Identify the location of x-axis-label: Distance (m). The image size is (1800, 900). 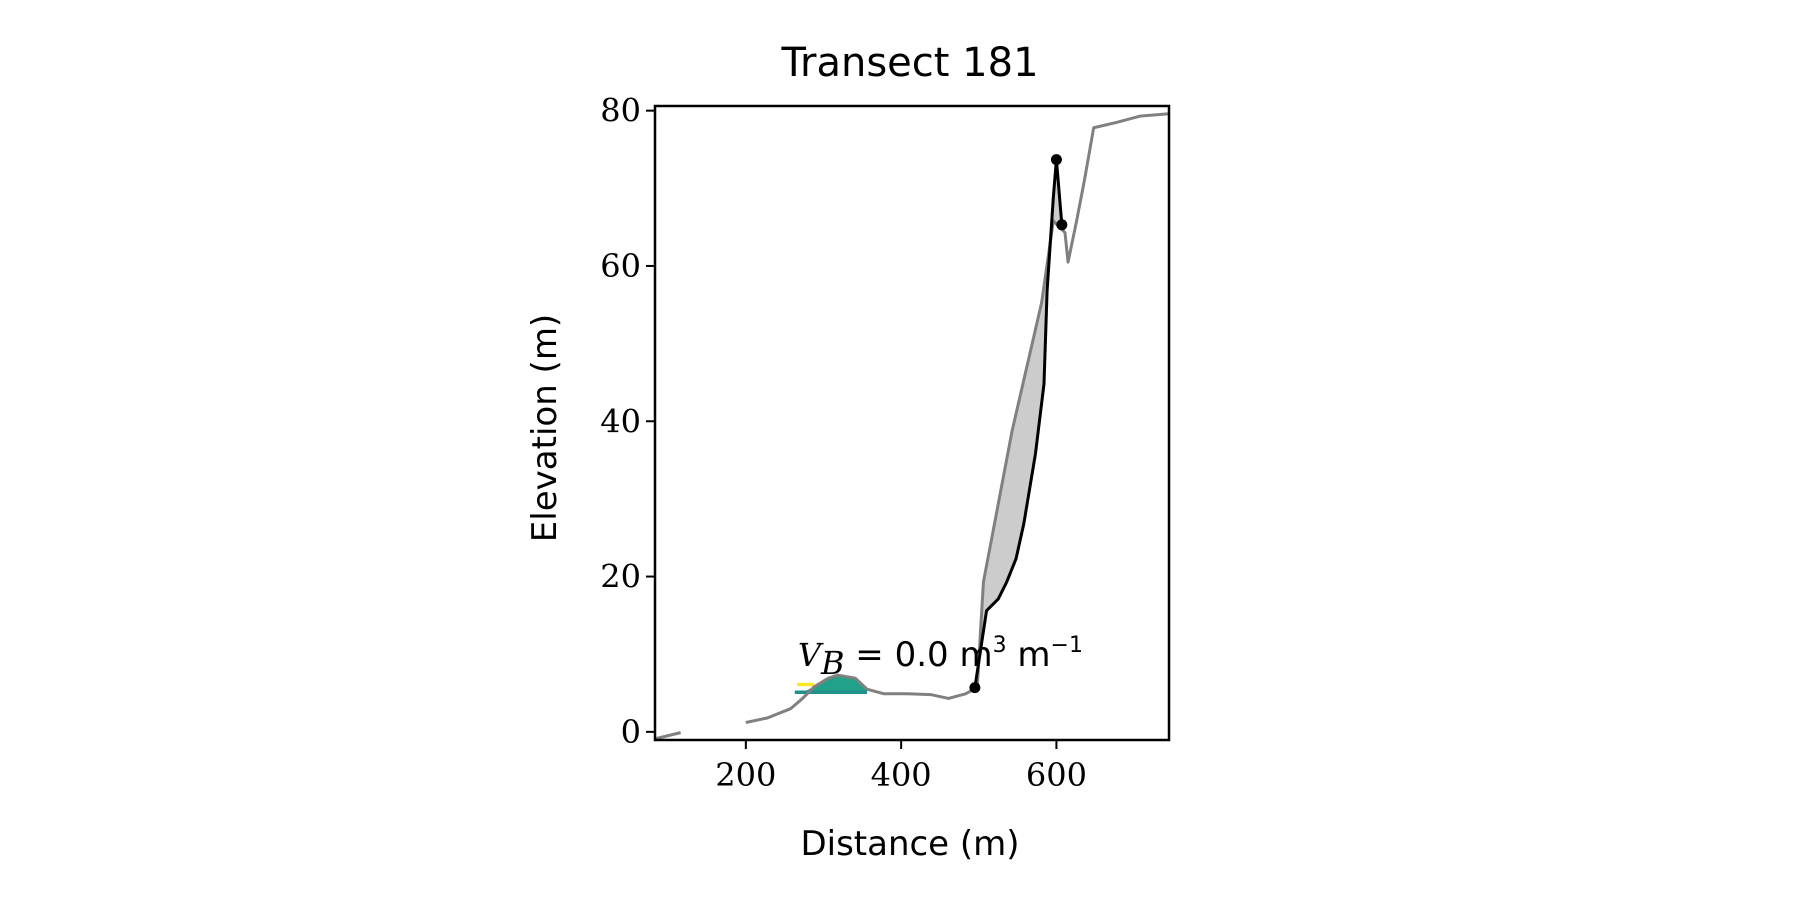
(909, 844).